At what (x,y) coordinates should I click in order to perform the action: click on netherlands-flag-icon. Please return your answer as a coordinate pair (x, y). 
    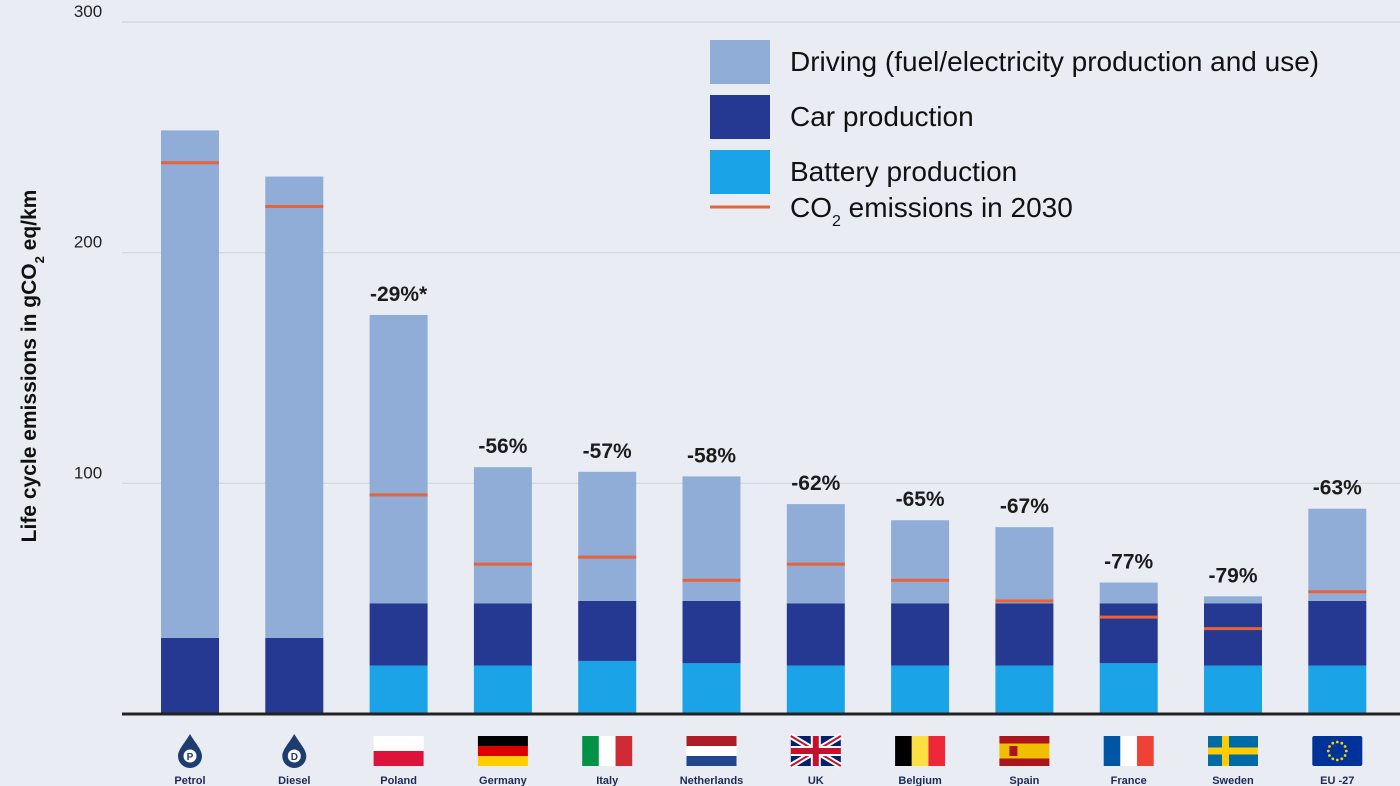
    Looking at the image, I should click on (711, 751).